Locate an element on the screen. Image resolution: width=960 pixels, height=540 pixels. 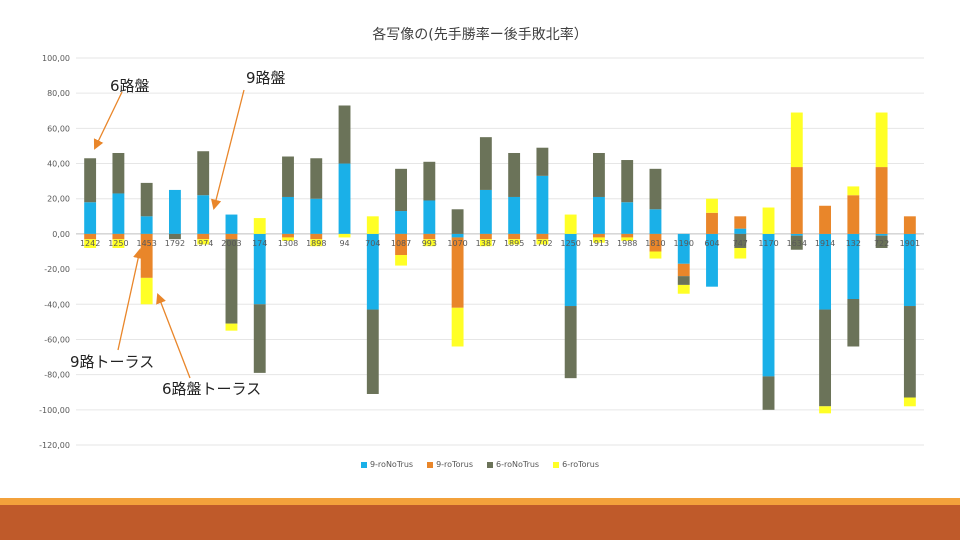
y-tick-label: 40,00 is located at coordinates (58, 164).